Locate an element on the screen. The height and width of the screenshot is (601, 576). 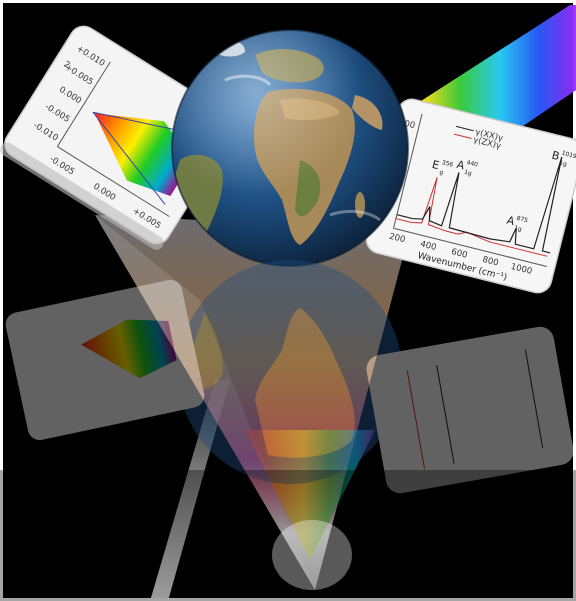
prism-glow is located at coordinates (312, 555).